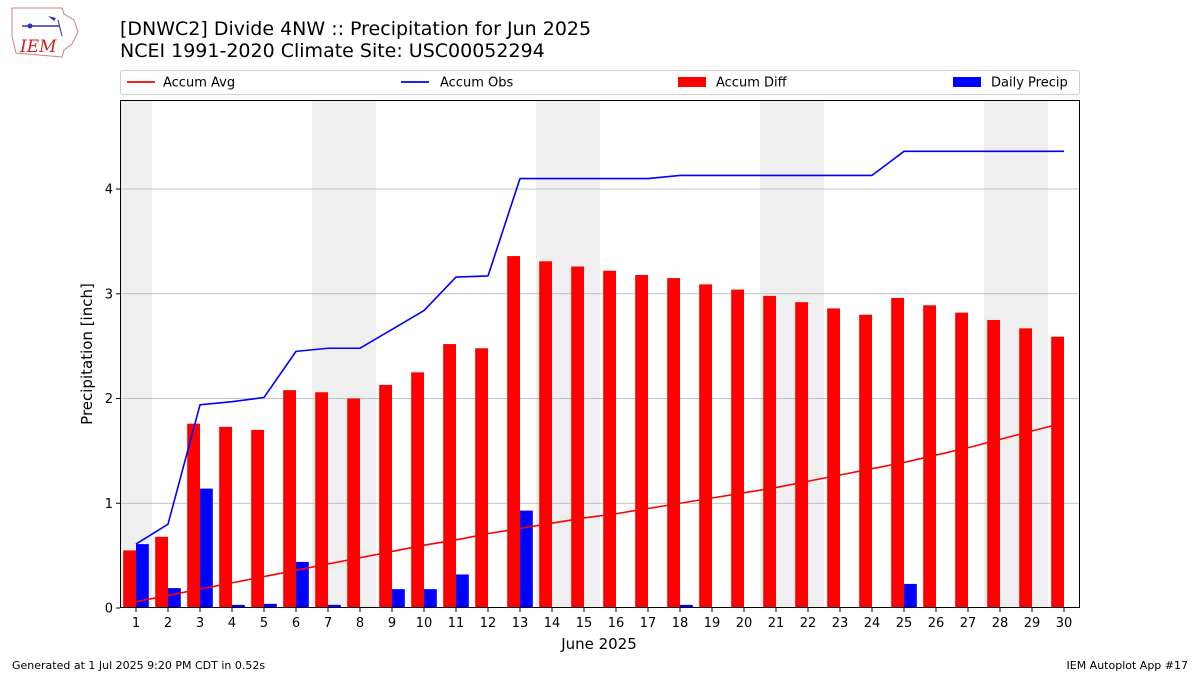 This screenshot has width=1200, height=675. I want to click on x-tick-label-1: 1, so click(136, 623).